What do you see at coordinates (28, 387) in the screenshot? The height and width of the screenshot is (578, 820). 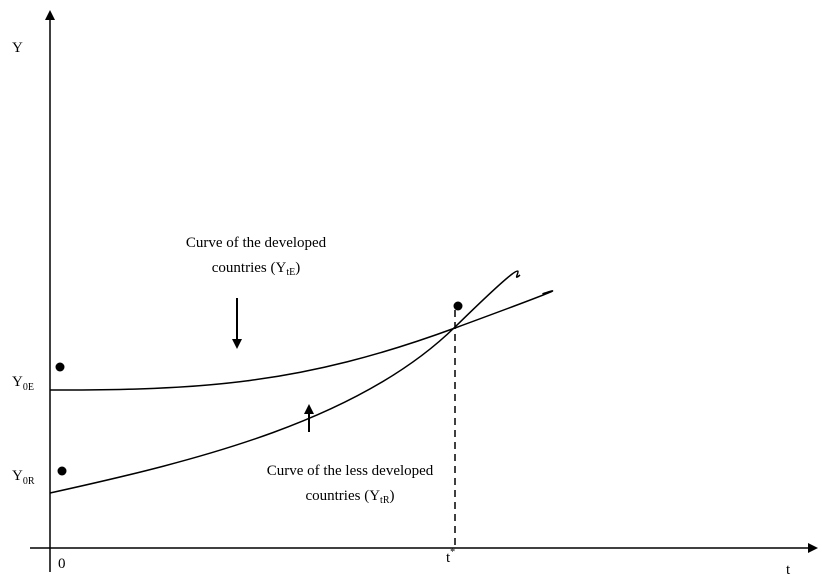 I see `label-sub: 0E` at bounding box center [28, 387].